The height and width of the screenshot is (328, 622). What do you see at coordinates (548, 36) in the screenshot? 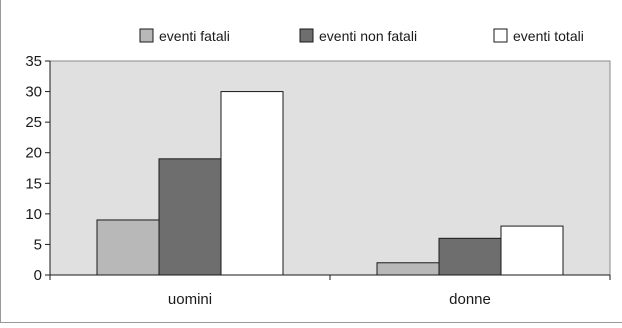
I see `legend-label: eventi totali` at bounding box center [548, 36].